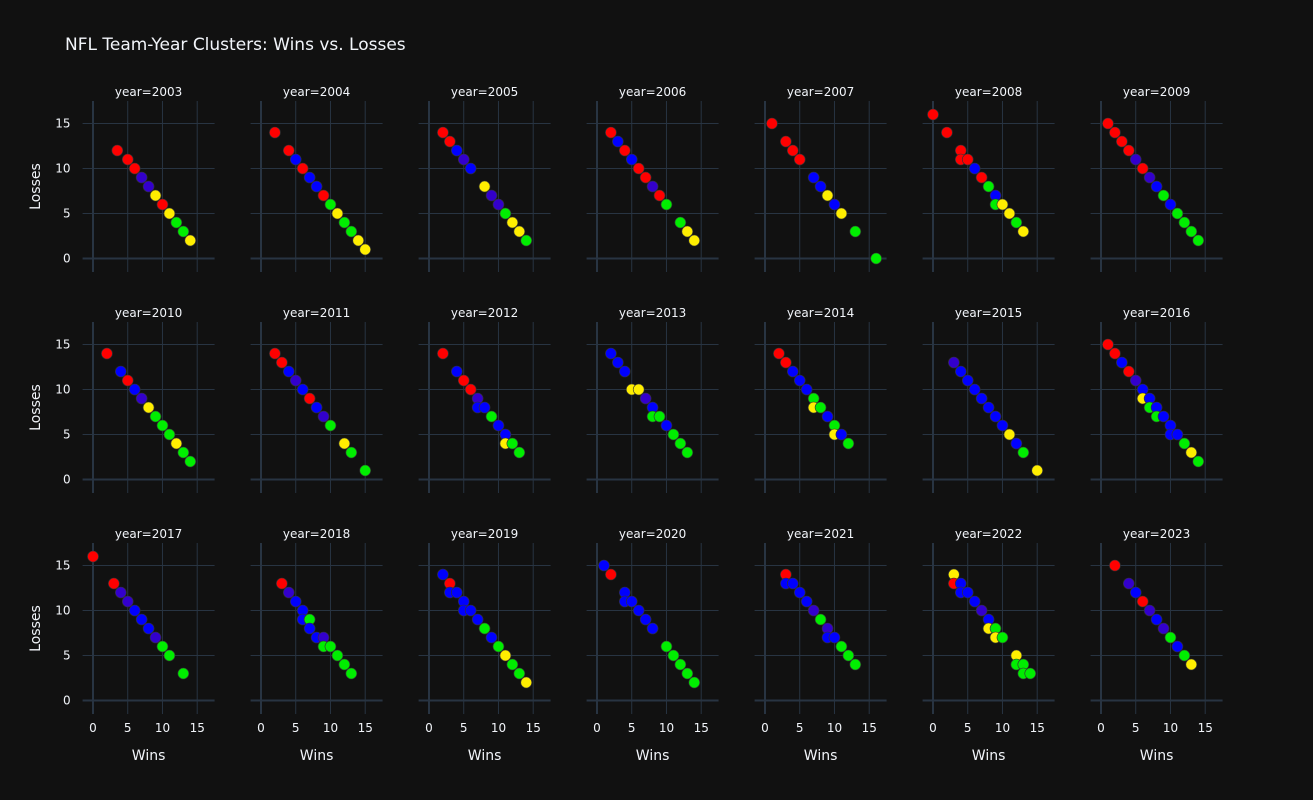 This screenshot has height=800, width=1313. What do you see at coordinates (235, 45) in the screenshot?
I see `chart-title: NFL Team-Year Clusters: Wins vs. Losses` at bounding box center [235, 45].